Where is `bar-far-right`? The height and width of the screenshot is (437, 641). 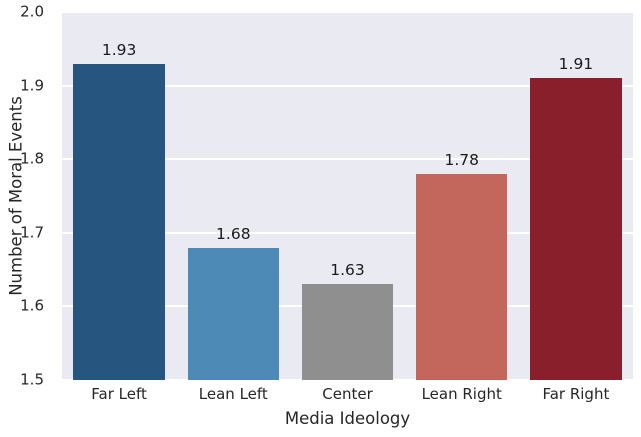
bar-far-right is located at coordinates (576, 229).